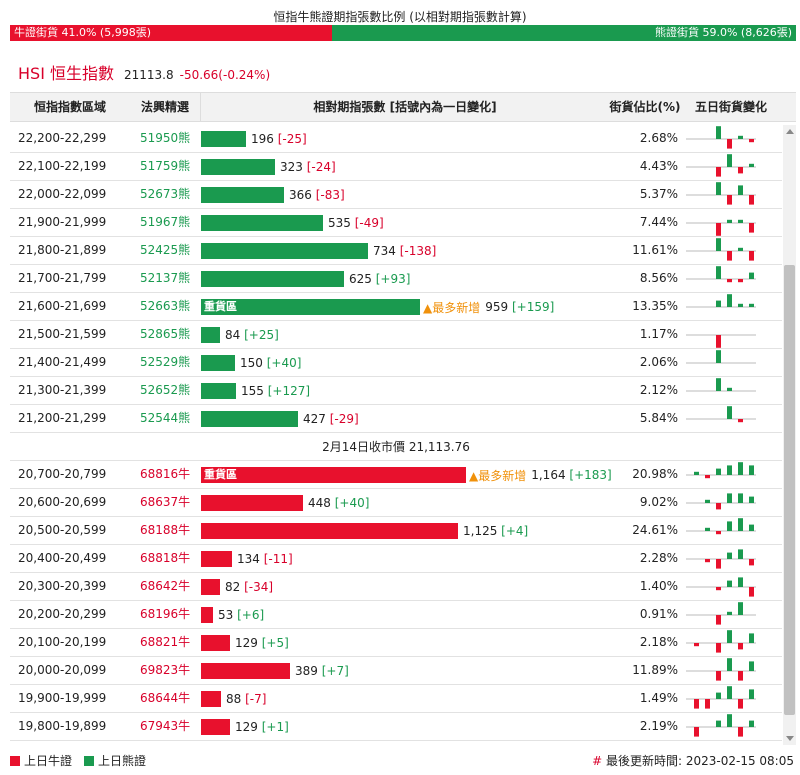 This screenshot has height=775, width=800. I want to click on table-row: 21,200-21,299 52544熊 427 [-29] 5.84%, so click(396, 419).